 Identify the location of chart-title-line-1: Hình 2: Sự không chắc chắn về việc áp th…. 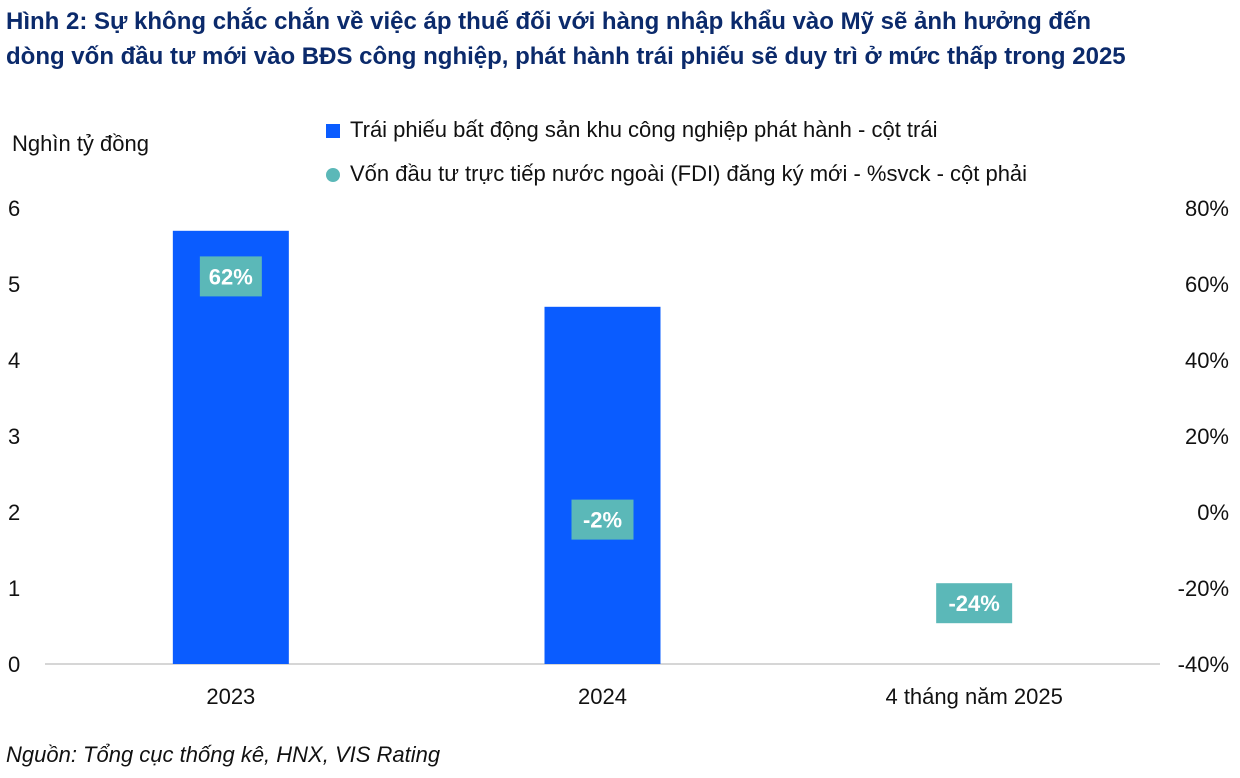
(549, 21).